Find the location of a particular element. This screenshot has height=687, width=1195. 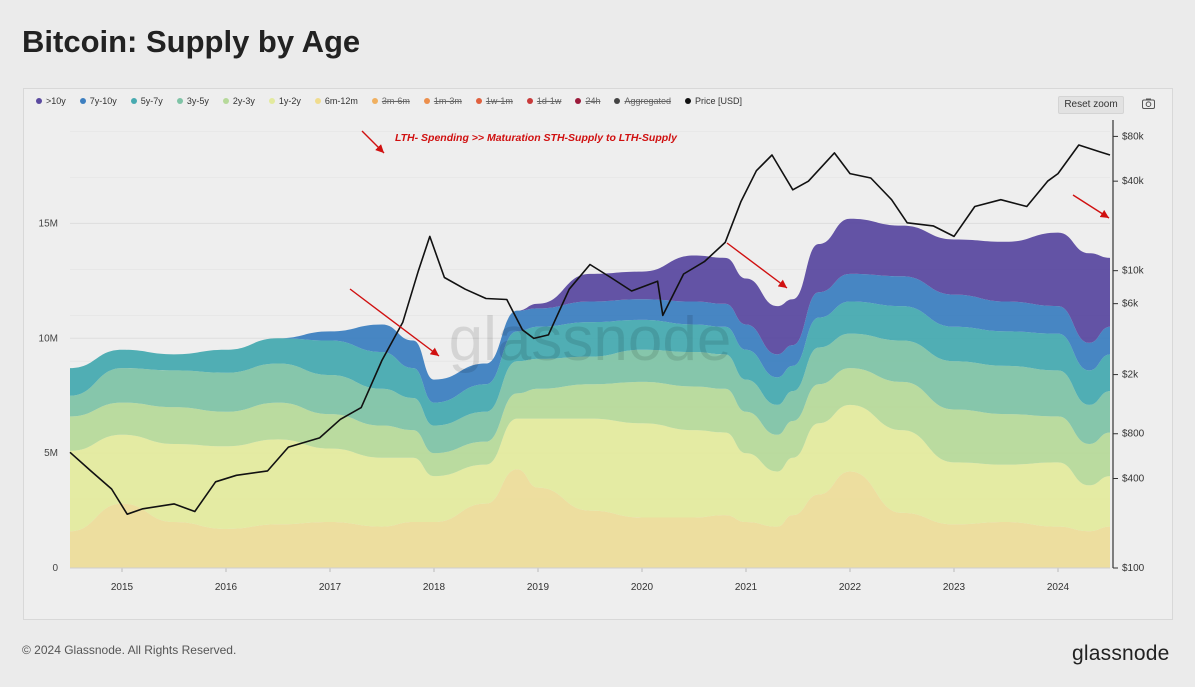

x-tick-label: 2024 is located at coordinates (1058, 587).